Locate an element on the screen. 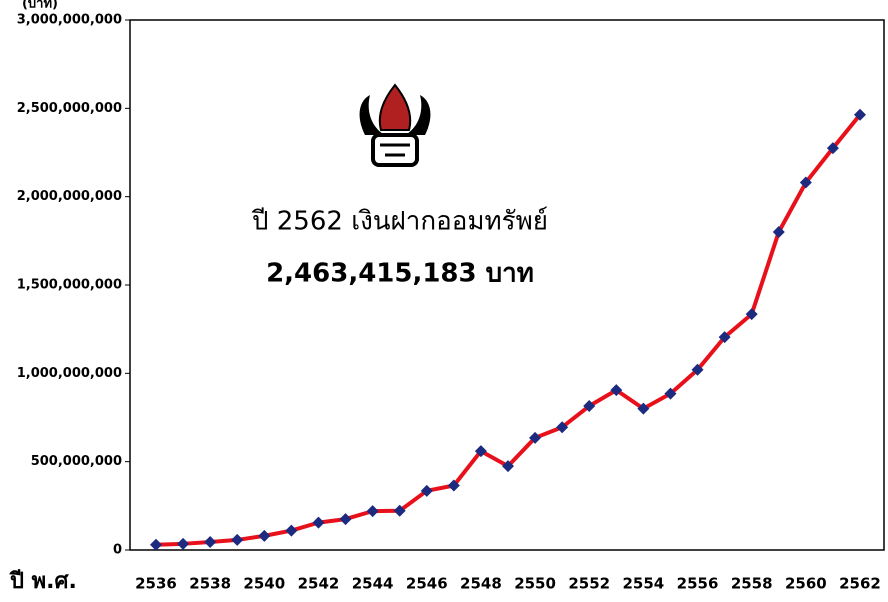 This screenshot has height=602, width=888. x-tick-label: 2548 is located at coordinates (481, 584).